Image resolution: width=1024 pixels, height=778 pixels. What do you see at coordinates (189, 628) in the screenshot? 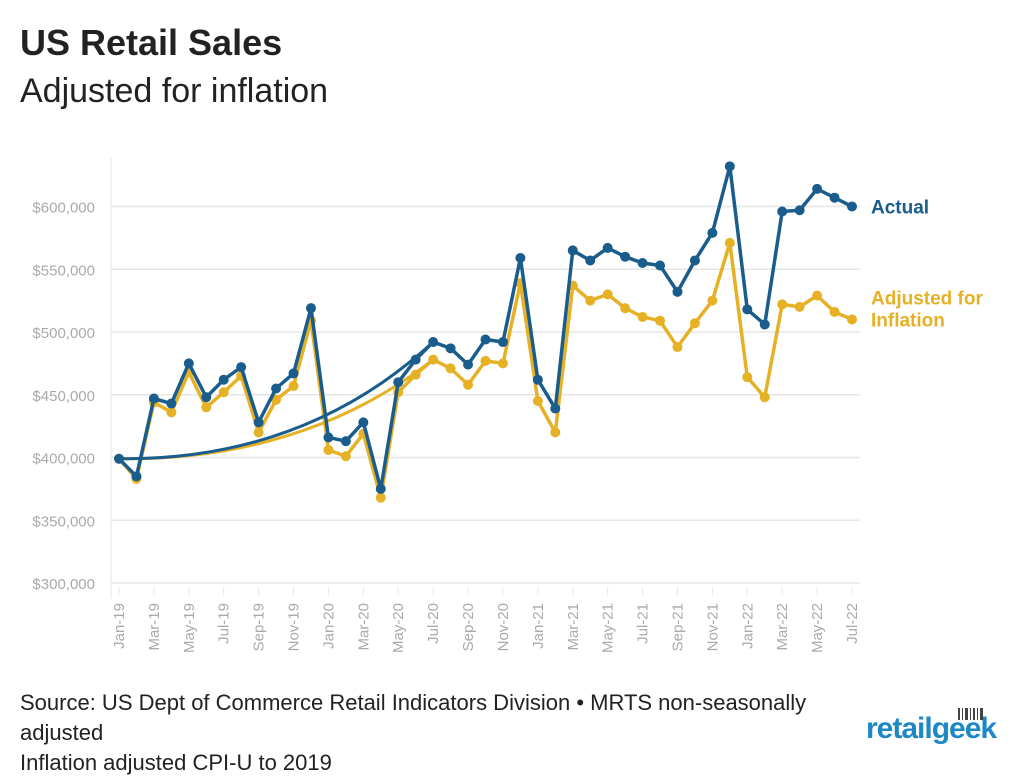
I see `x-tick-label: May-19` at bounding box center [189, 628].